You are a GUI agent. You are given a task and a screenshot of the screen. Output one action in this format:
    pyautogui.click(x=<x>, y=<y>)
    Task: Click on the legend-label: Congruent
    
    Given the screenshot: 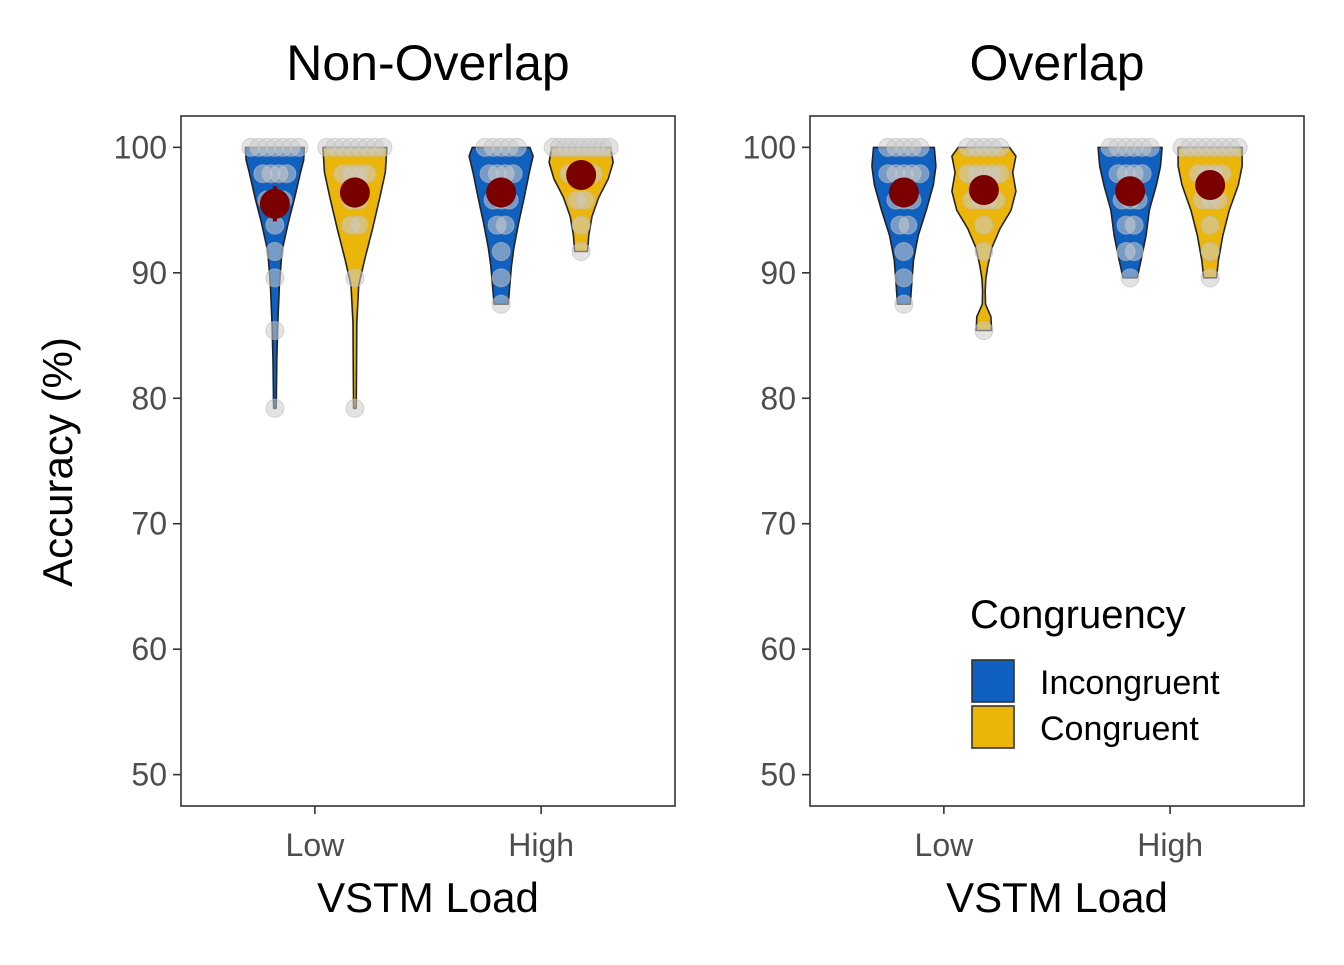 What is the action you would take?
    pyautogui.click(x=1119, y=729)
    